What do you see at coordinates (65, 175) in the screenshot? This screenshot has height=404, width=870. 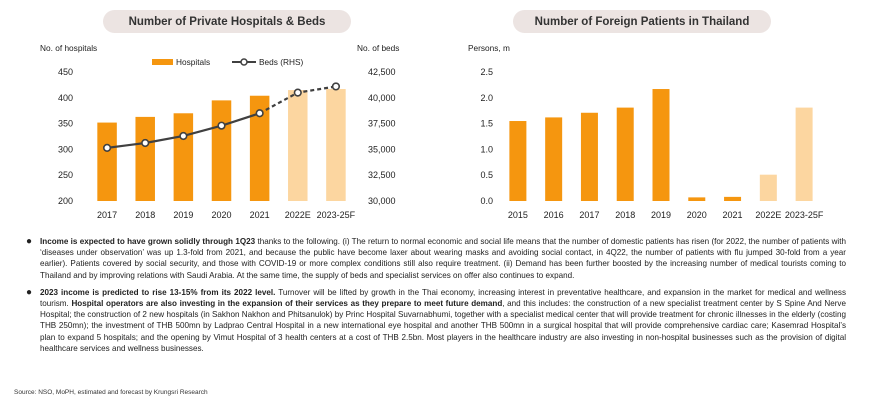 I see `y-tick-left: 250` at bounding box center [65, 175].